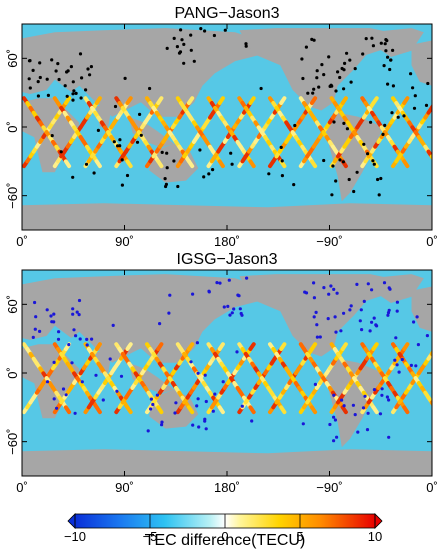  I want to click on southamerica-land, so click(354, 403).